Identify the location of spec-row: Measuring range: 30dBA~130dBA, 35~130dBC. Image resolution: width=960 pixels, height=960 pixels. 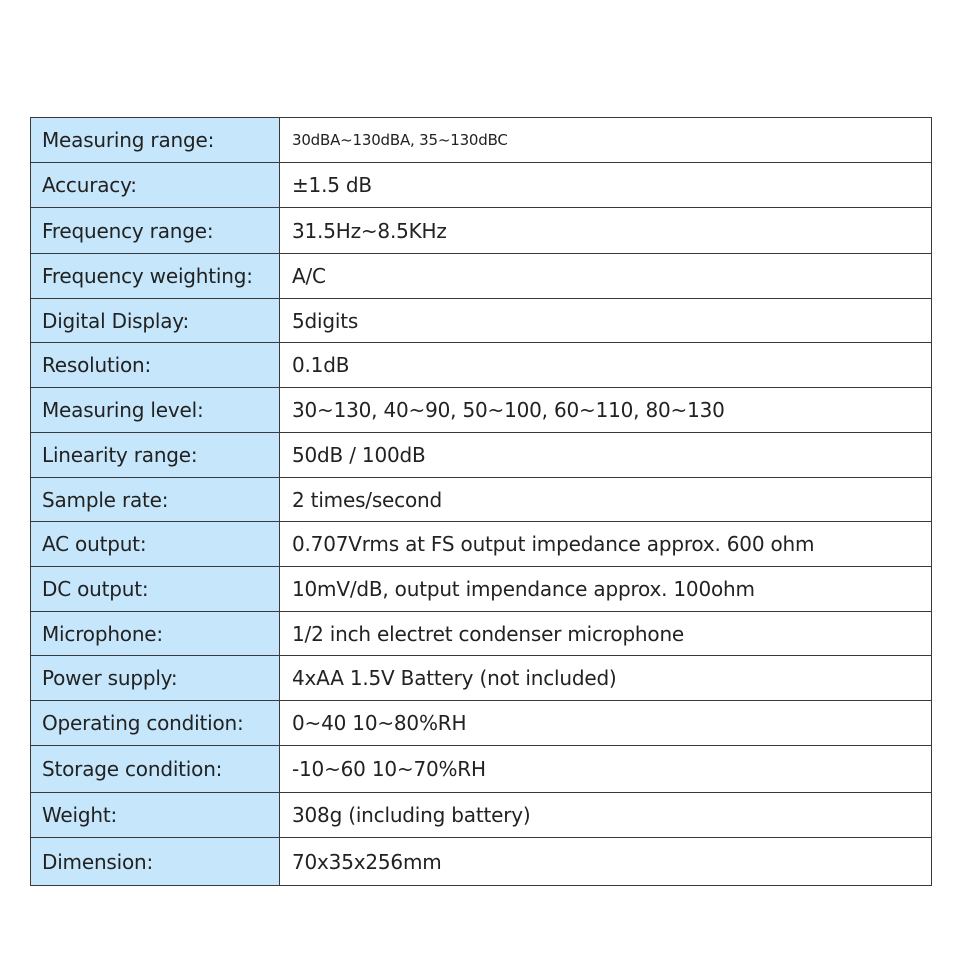
(481, 140).